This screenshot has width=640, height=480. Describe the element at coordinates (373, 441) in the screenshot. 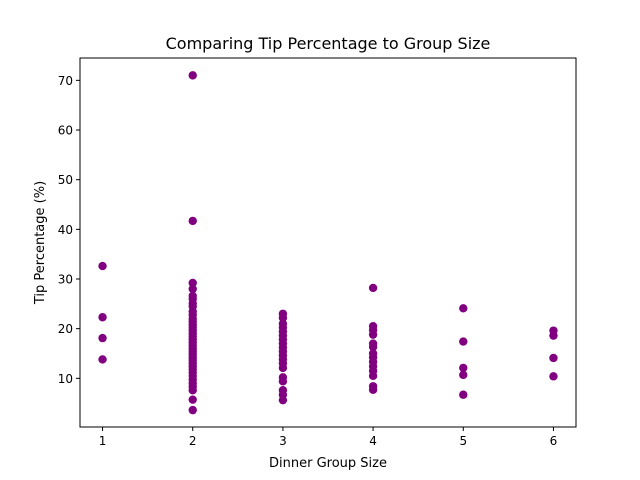

I see `x-tick-label: 4` at that location.